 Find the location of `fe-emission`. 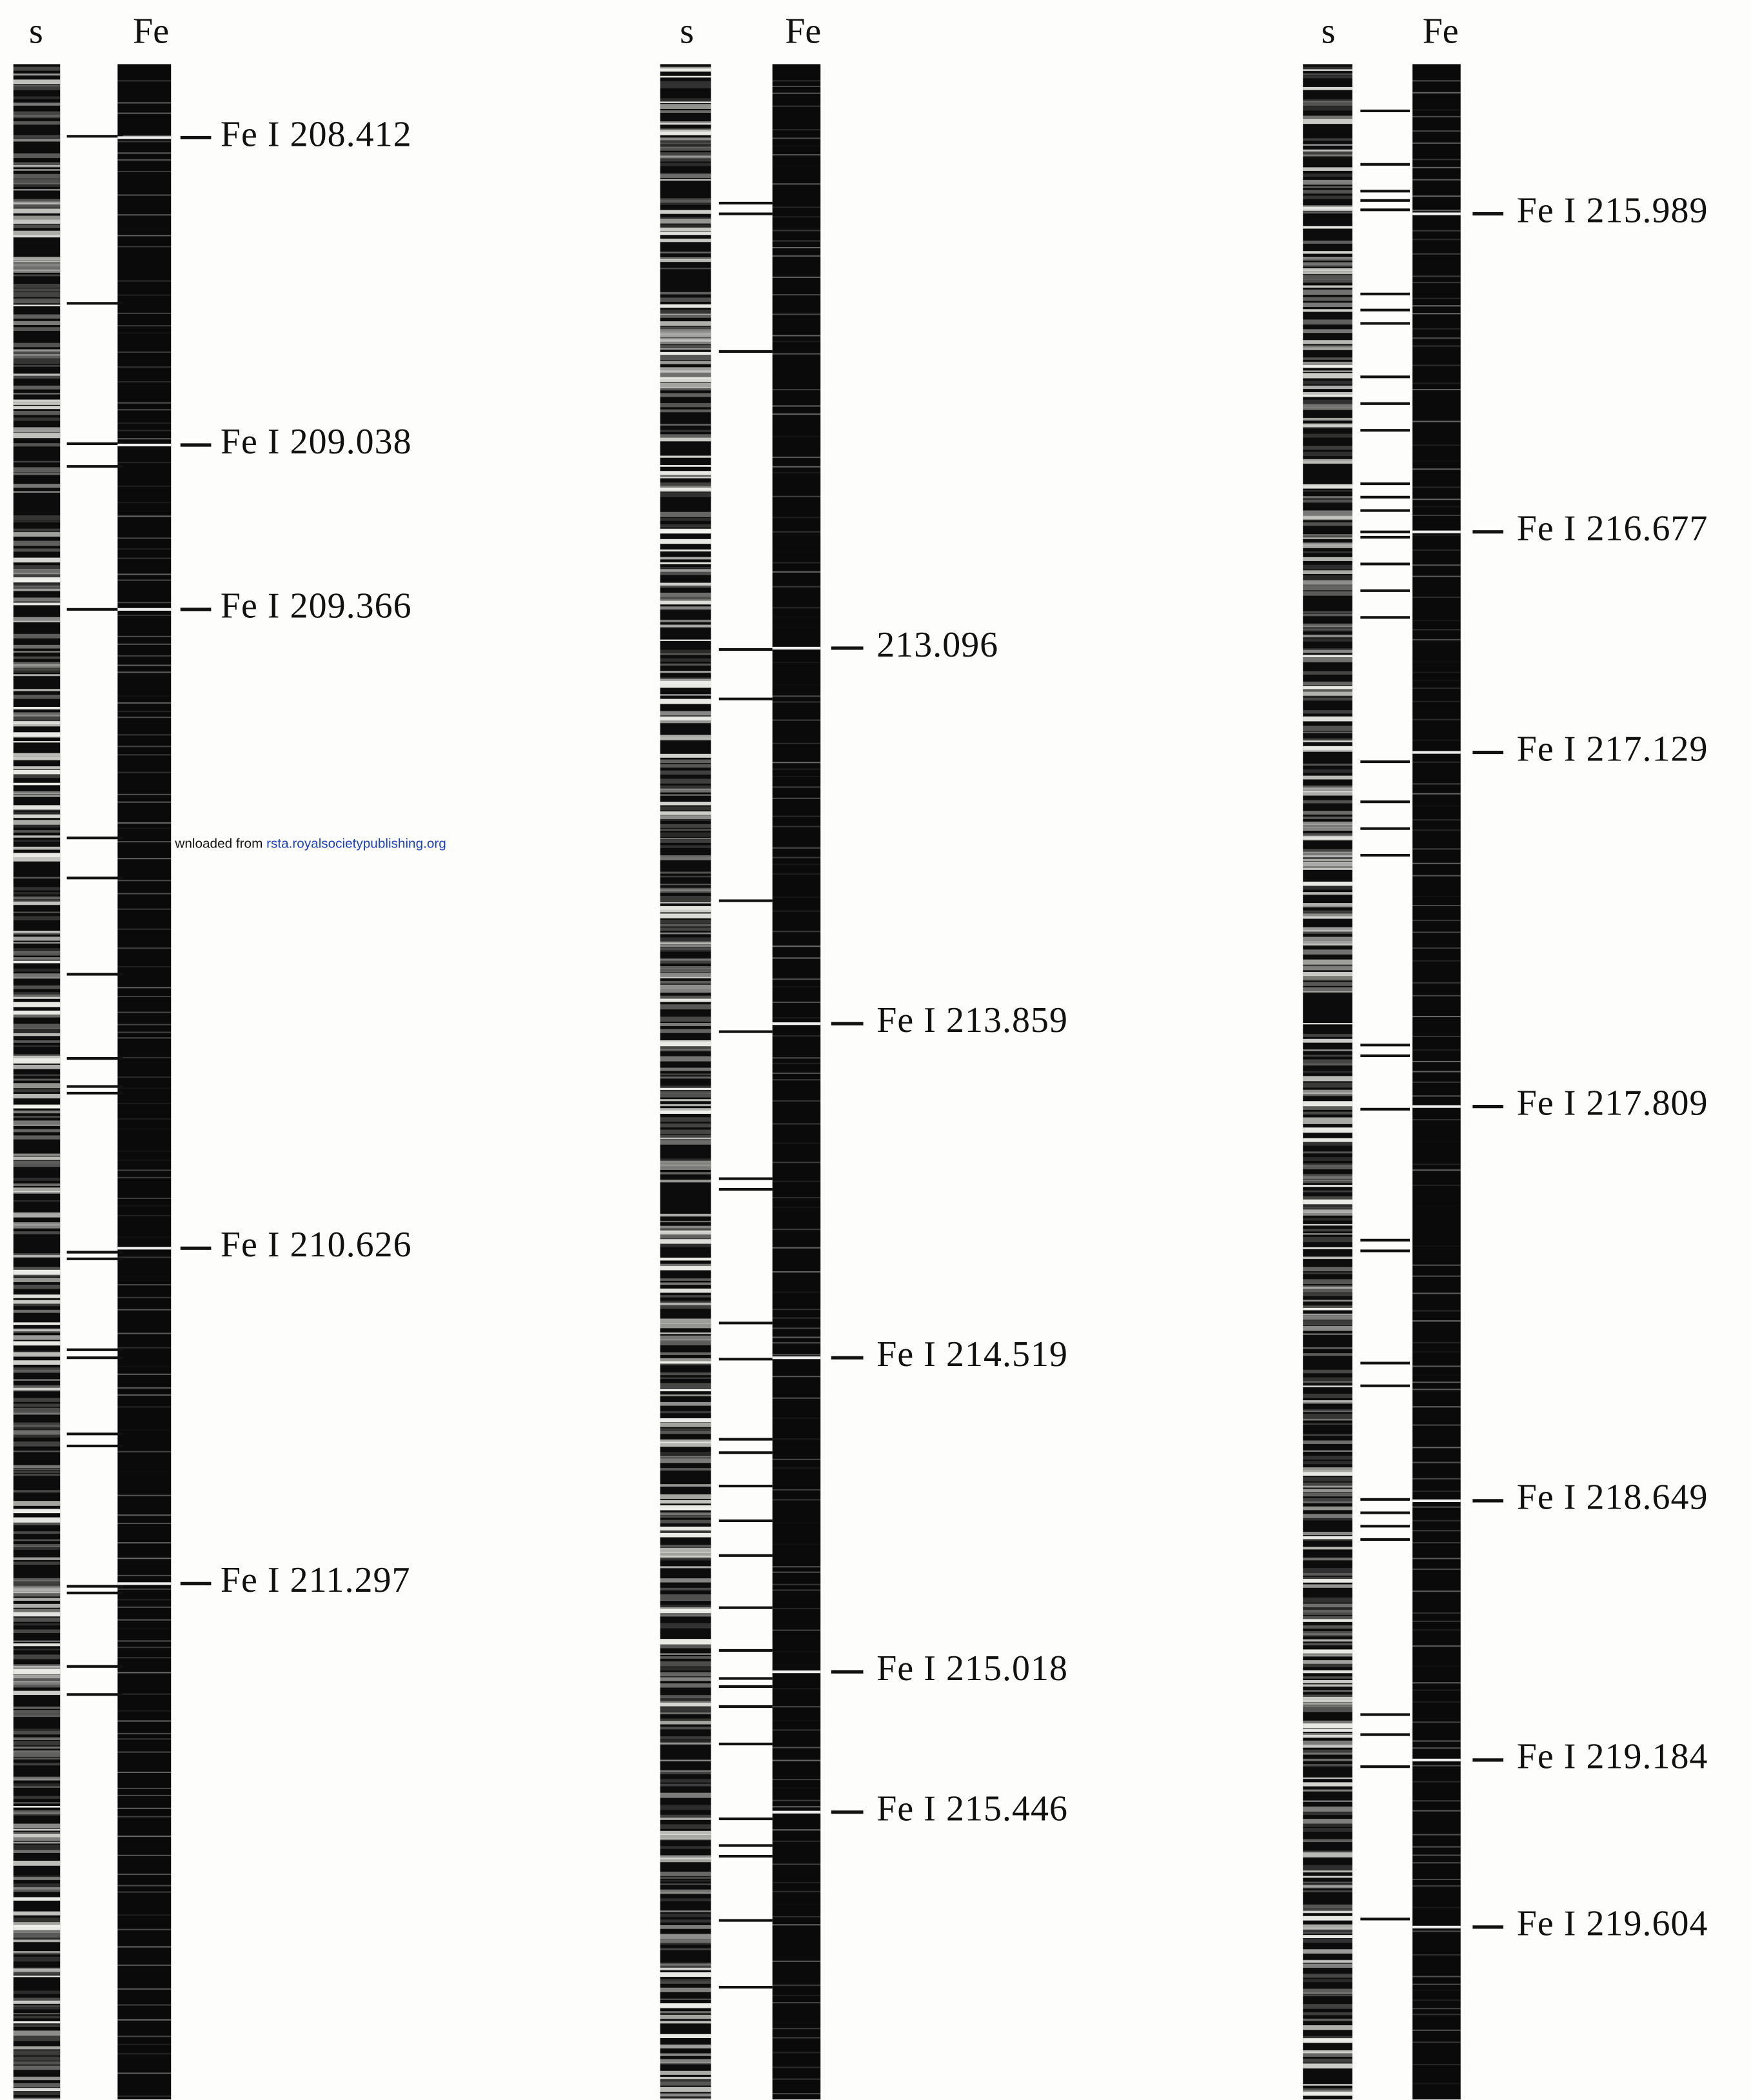

fe-emission is located at coordinates (796, 1812).